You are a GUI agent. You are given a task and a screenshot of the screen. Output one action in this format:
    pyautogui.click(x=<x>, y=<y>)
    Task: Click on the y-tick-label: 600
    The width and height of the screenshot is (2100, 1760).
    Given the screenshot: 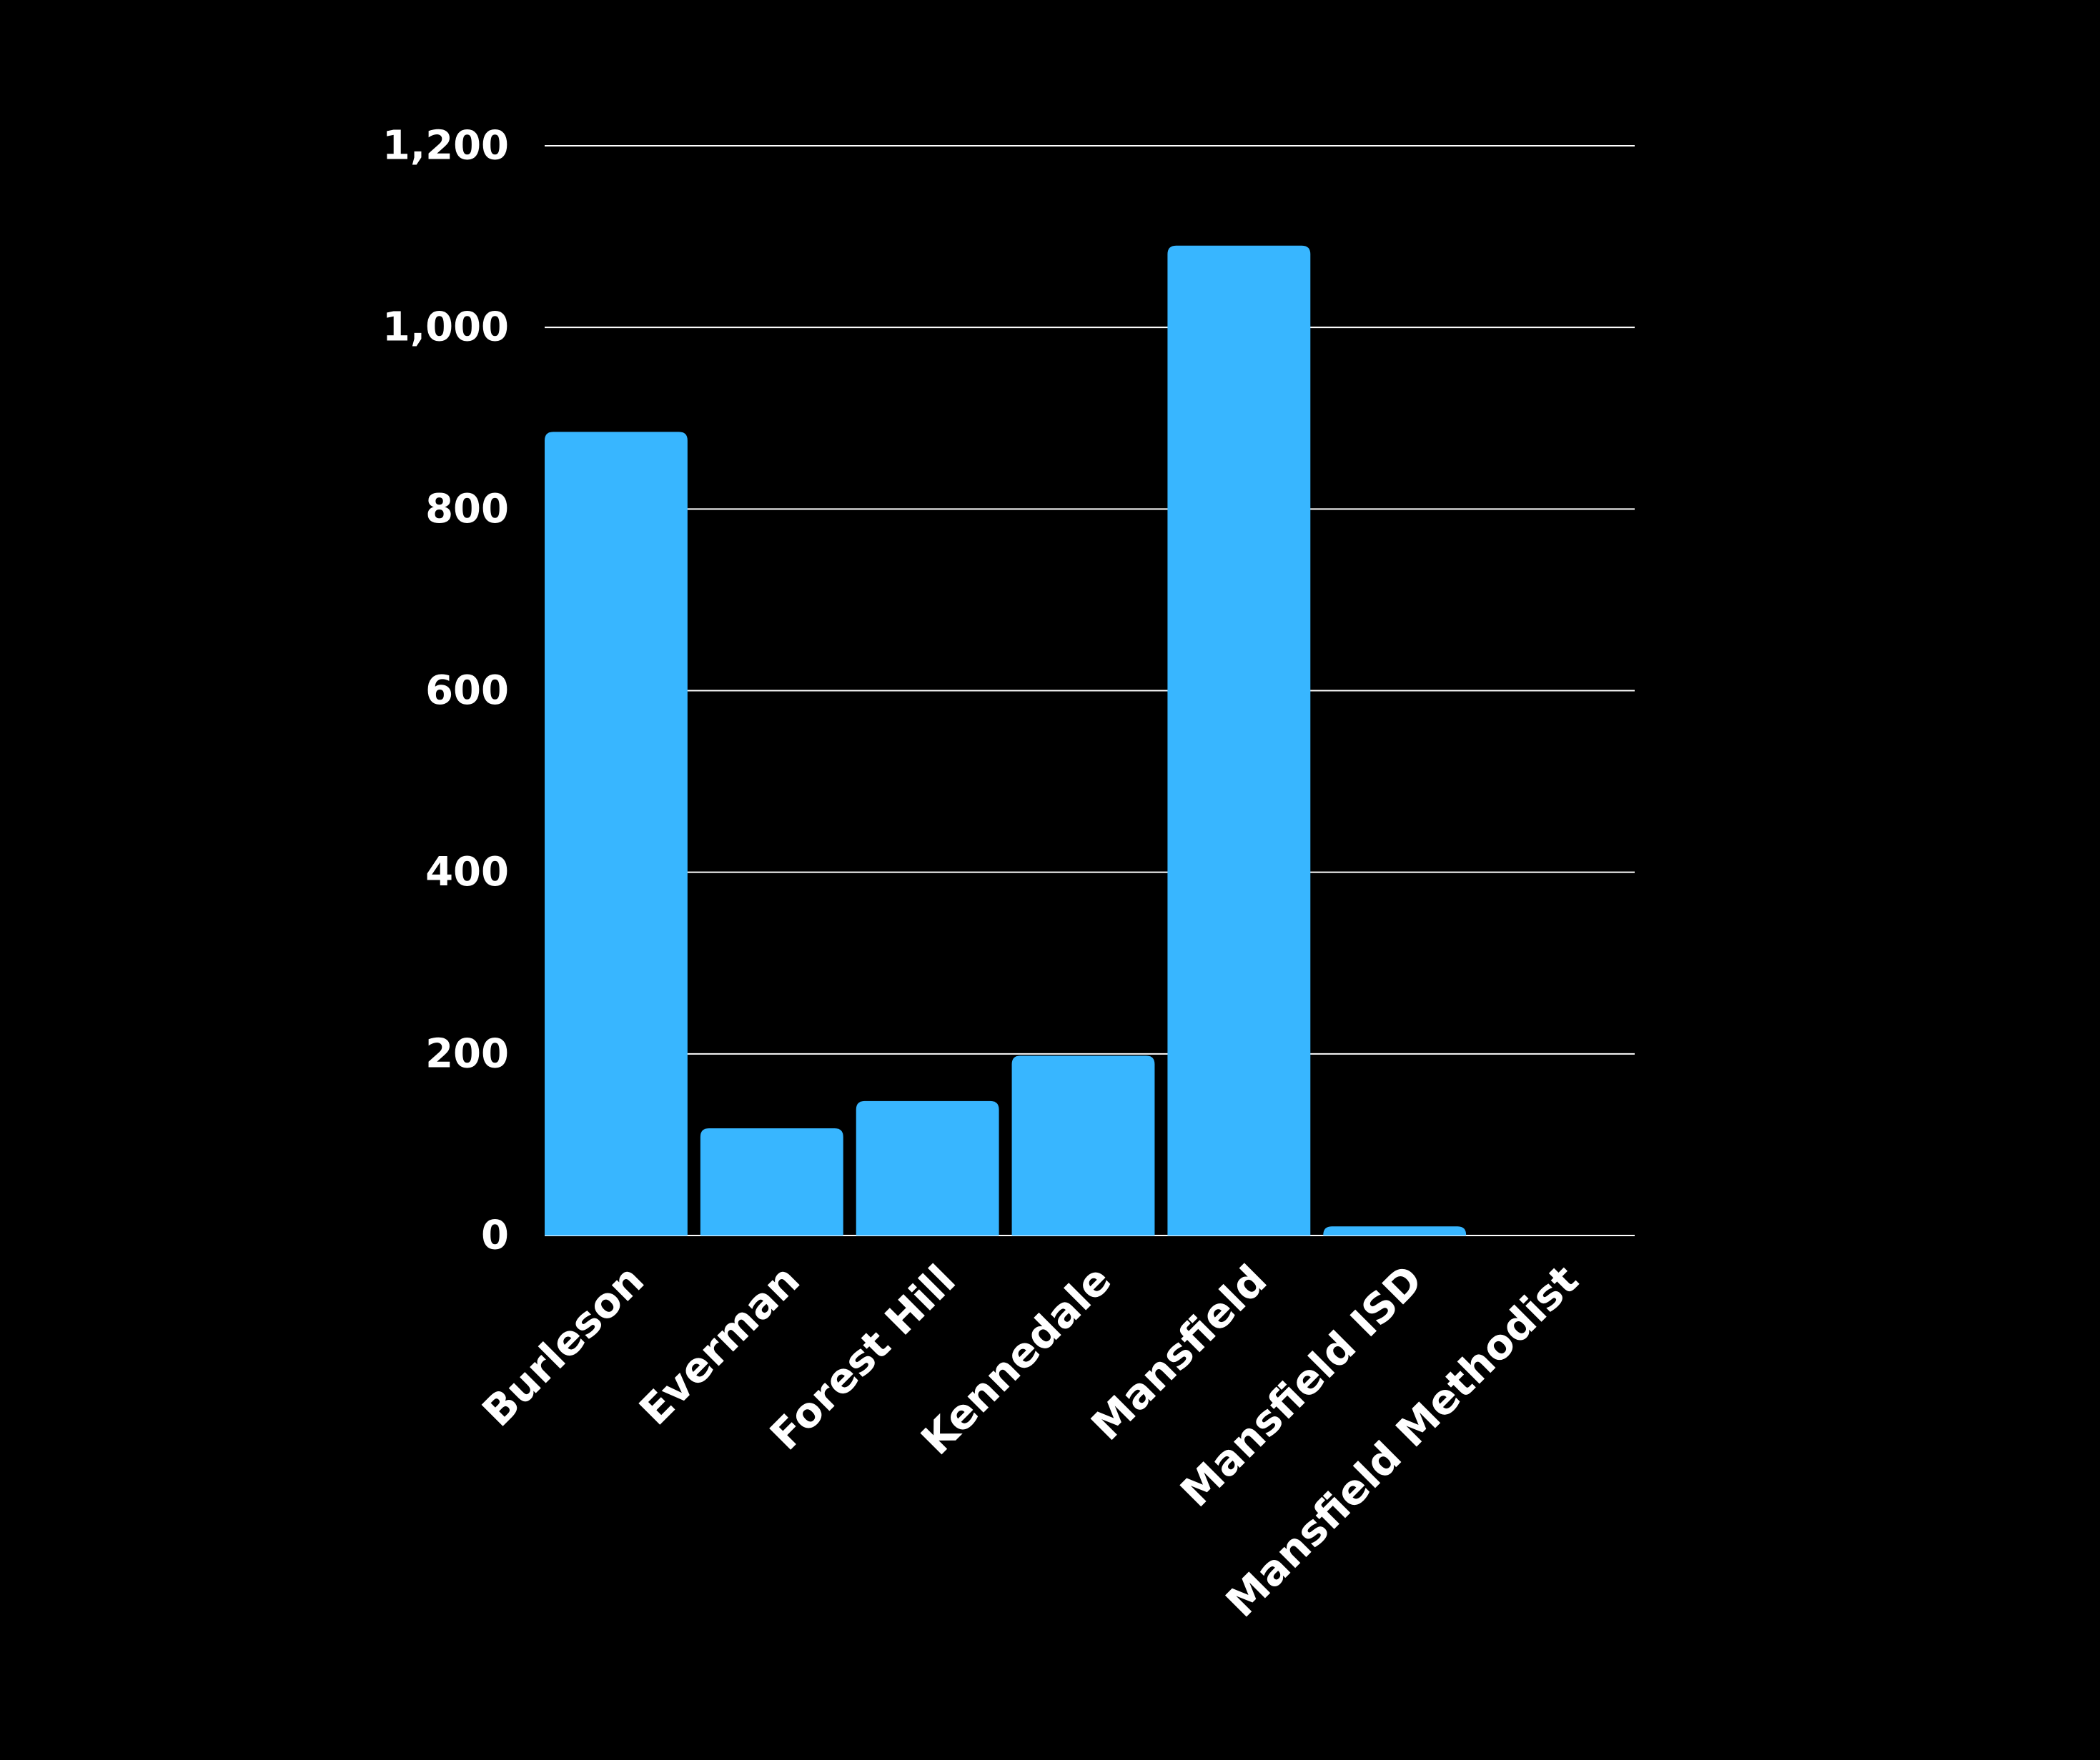 What is the action you would take?
    pyautogui.click(x=467, y=690)
    